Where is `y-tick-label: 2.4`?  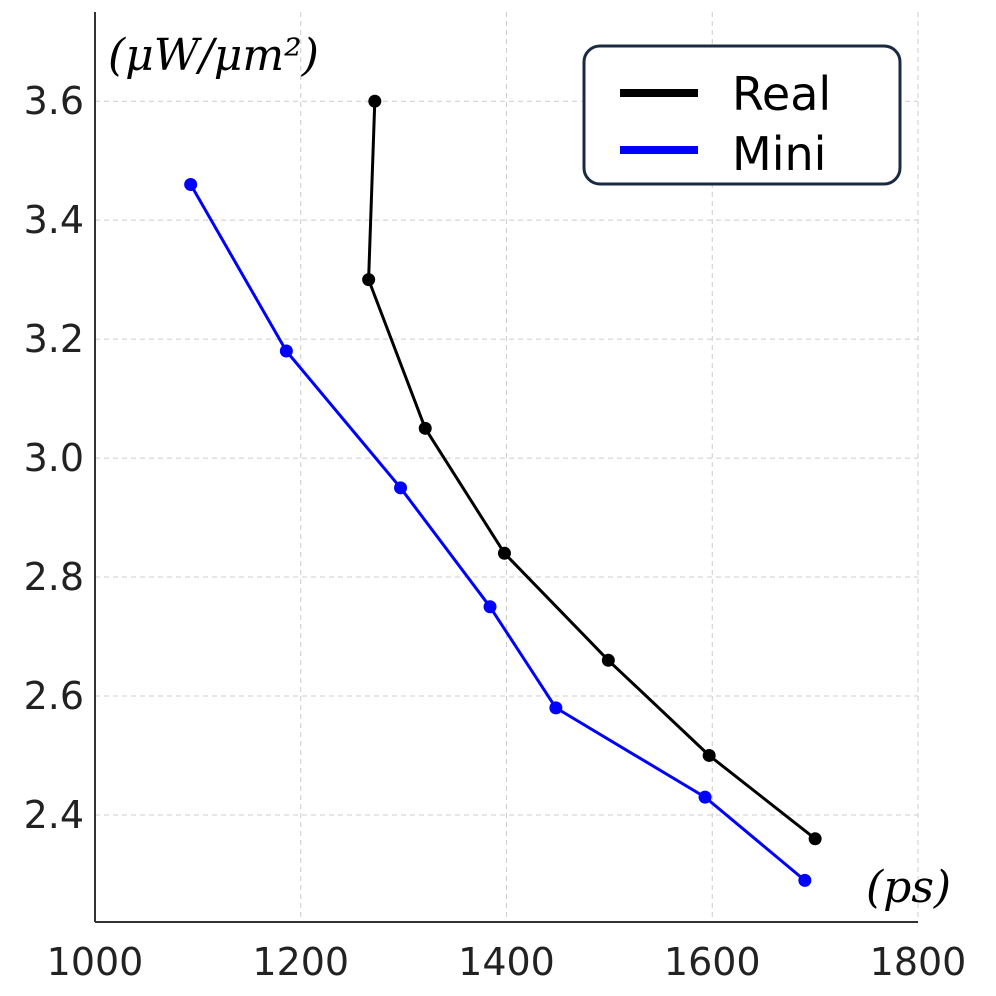
y-tick-label: 2.4 is located at coordinates (54, 815).